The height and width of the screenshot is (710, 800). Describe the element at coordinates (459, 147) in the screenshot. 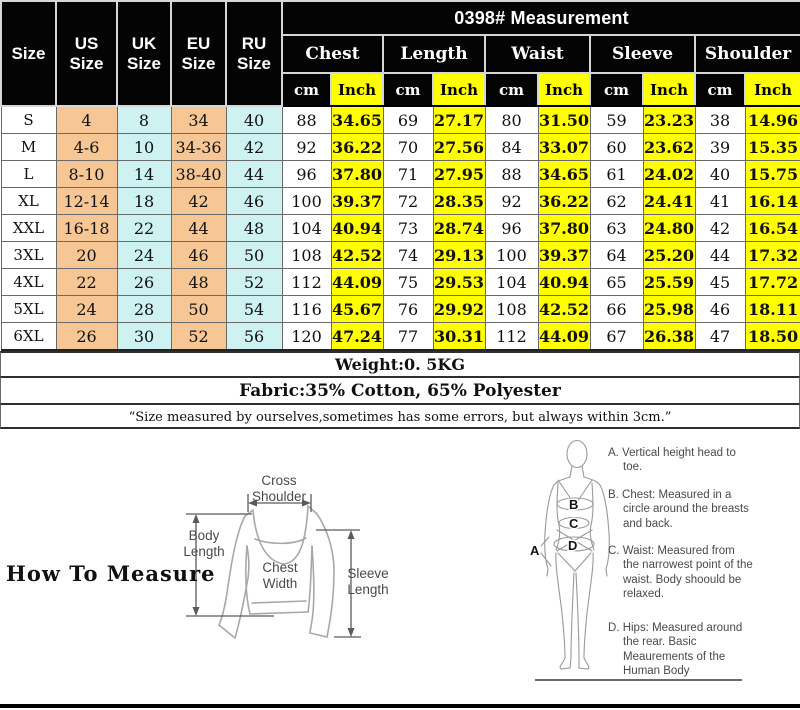

I see `cell-length-inch: 27.56` at that location.